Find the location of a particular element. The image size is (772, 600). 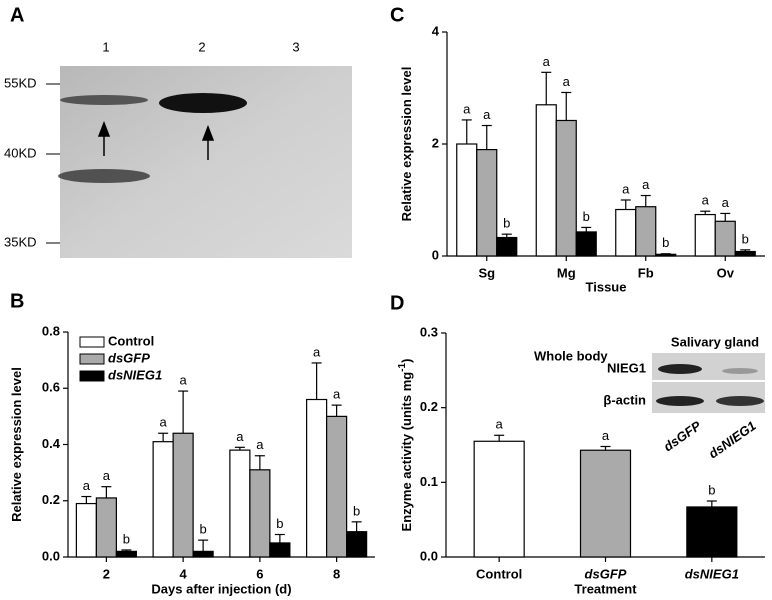

y-tick-label: 0.4 is located at coordinates (51, 443).